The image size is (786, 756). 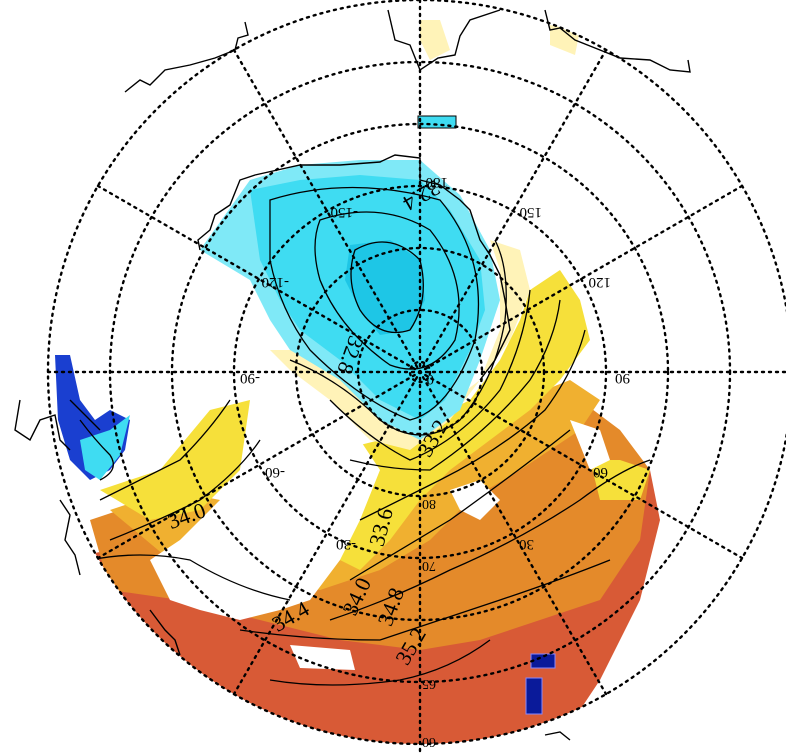 I want to click on lat-label-60: 60, so click(x=429, y=741).